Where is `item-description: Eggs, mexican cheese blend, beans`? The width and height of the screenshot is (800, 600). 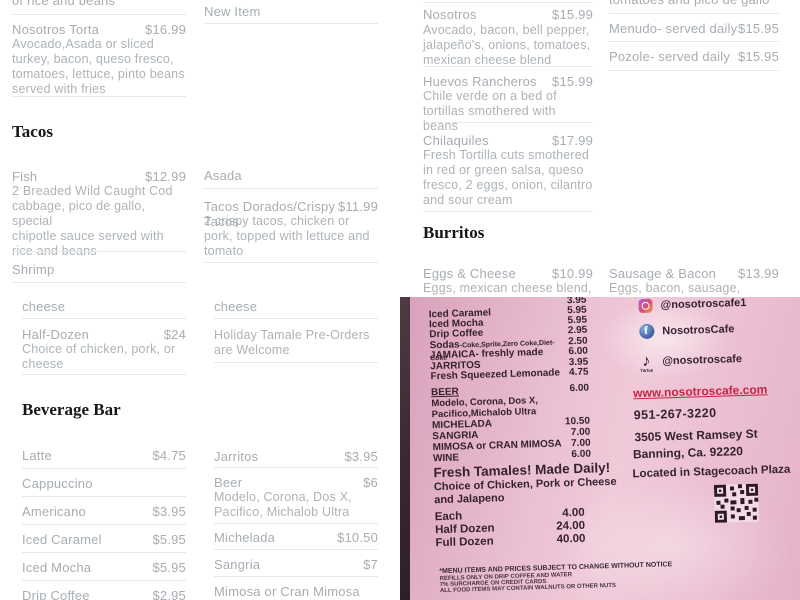
item-description: Eggs, mexican cheese blend, beans is located at coordinates (507, 295).